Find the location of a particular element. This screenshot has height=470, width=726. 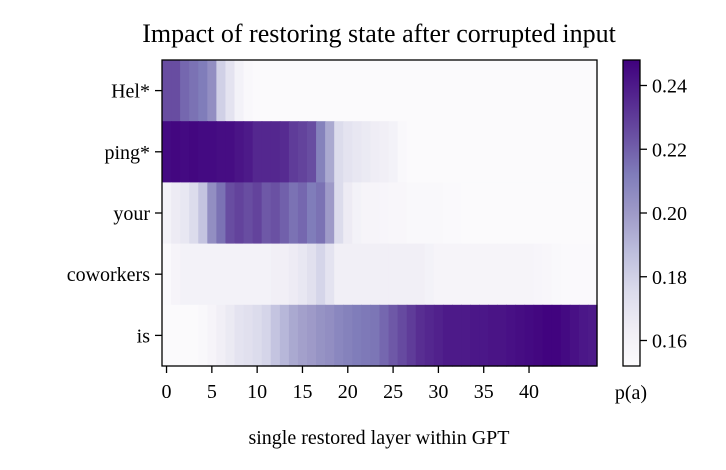

y-axis: Hel* ping* your coworkers is is located at coordinates (114, 214).